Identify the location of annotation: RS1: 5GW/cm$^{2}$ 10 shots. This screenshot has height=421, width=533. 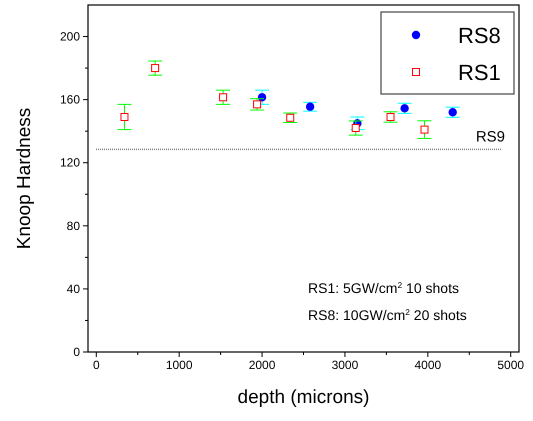
(383, 288).